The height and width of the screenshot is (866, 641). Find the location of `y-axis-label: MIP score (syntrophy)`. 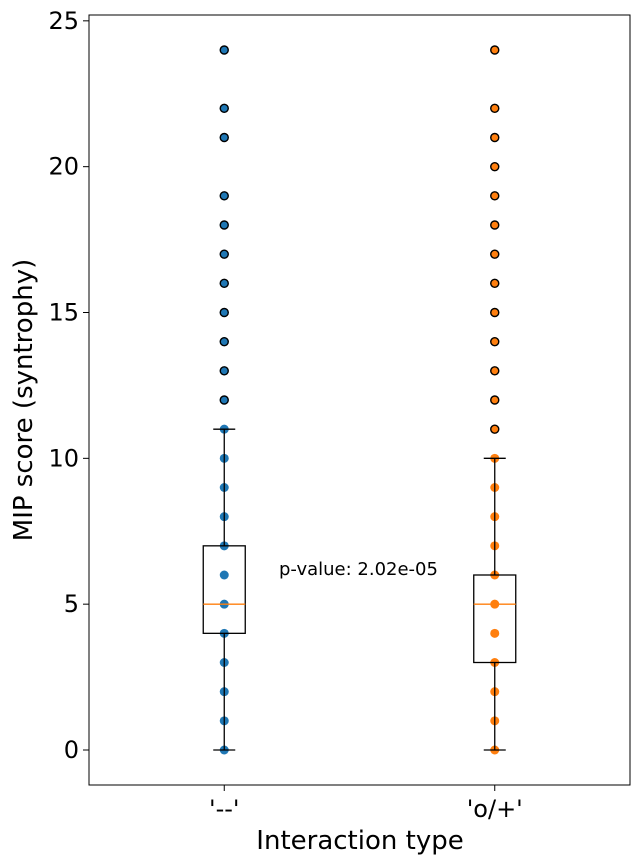

y-axis-label: MIP score (syntrophy) is located at coordinates (24, 400).